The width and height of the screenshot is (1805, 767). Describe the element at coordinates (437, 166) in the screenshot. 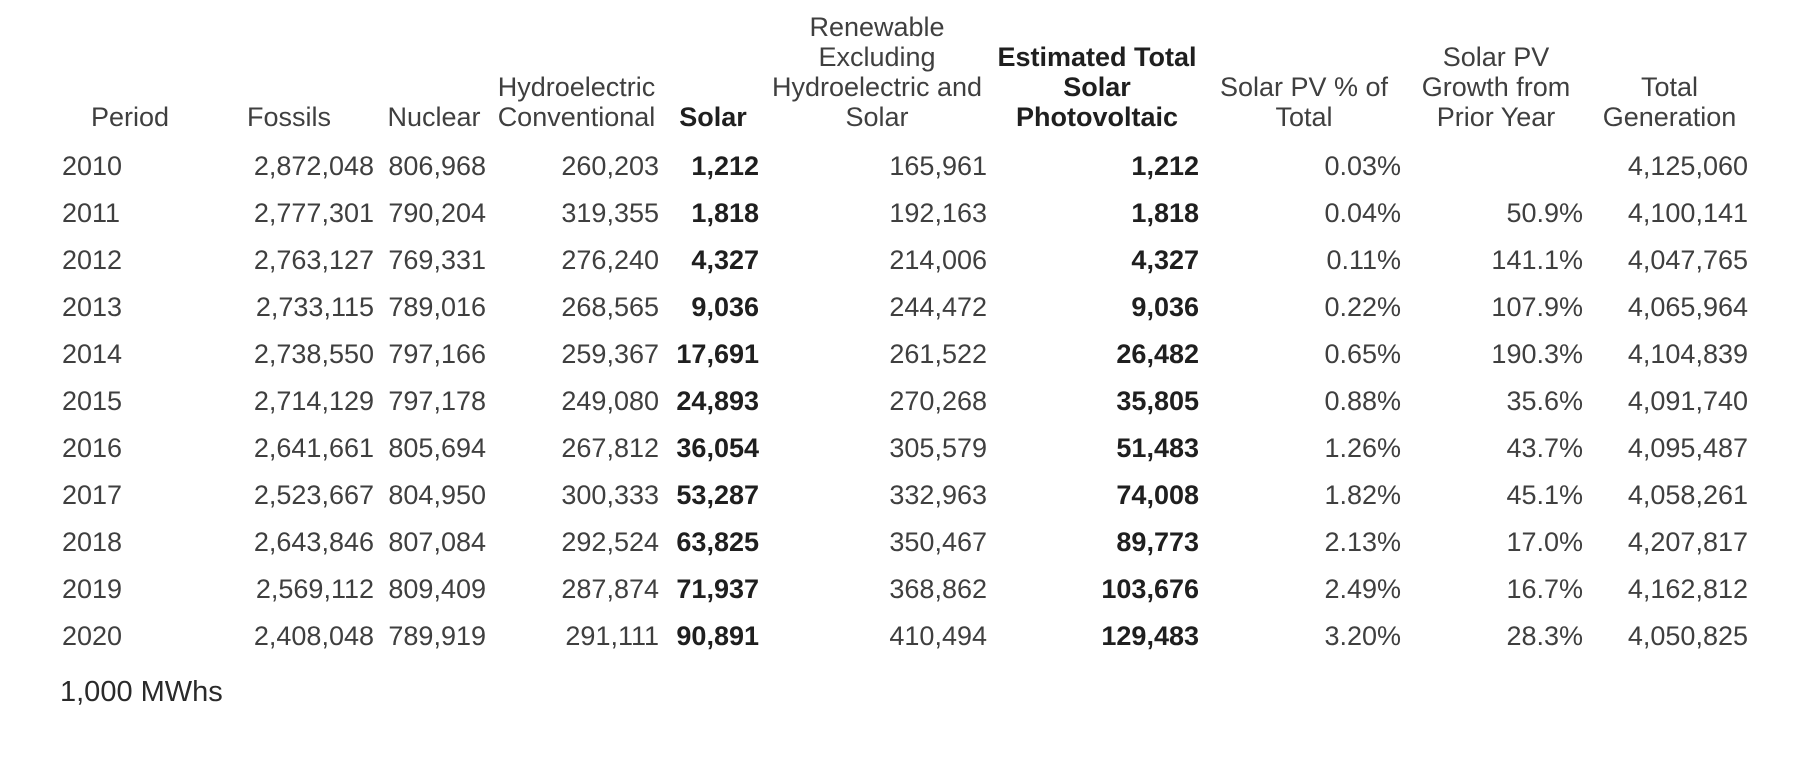

I see `cell-nuclear: 806,968` at that location.